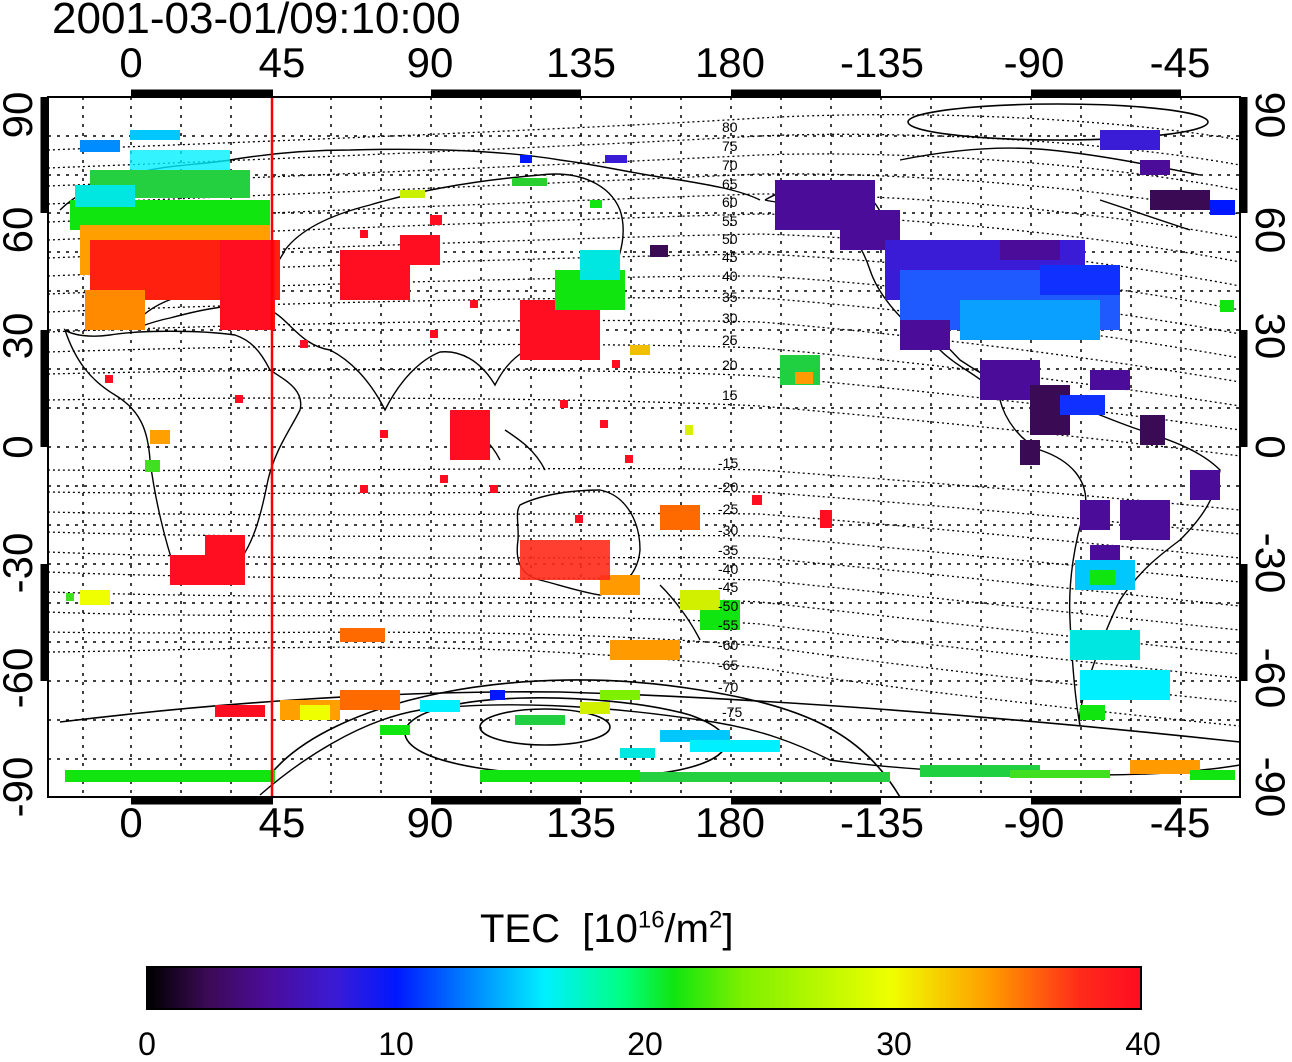 The height and width of the screenshot is (1062, 1292). What do you see at coordinates (732, 712) in the screenshot?
I see `contour-label: -75` at bounding box center [732, 712].